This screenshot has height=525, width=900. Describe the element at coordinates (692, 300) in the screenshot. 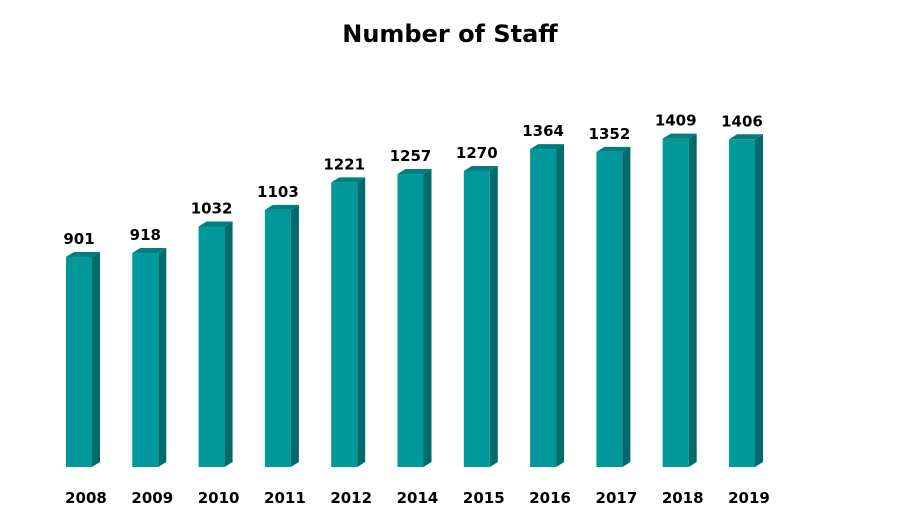

I see `bar-side-2018` at that location.